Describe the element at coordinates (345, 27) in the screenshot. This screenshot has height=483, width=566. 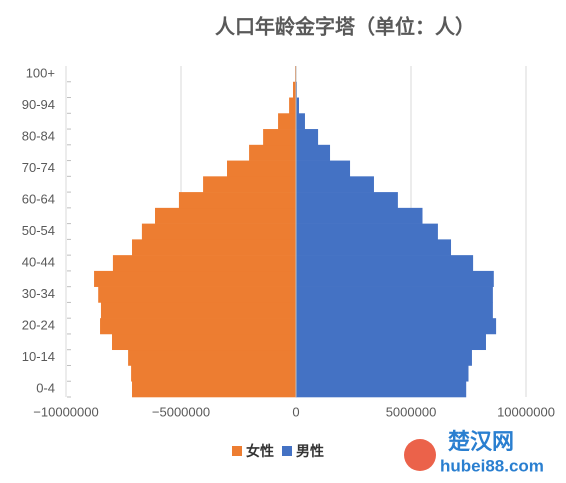
I see `chart-title: 人口年龄金字塔（单位：人）` at that location.